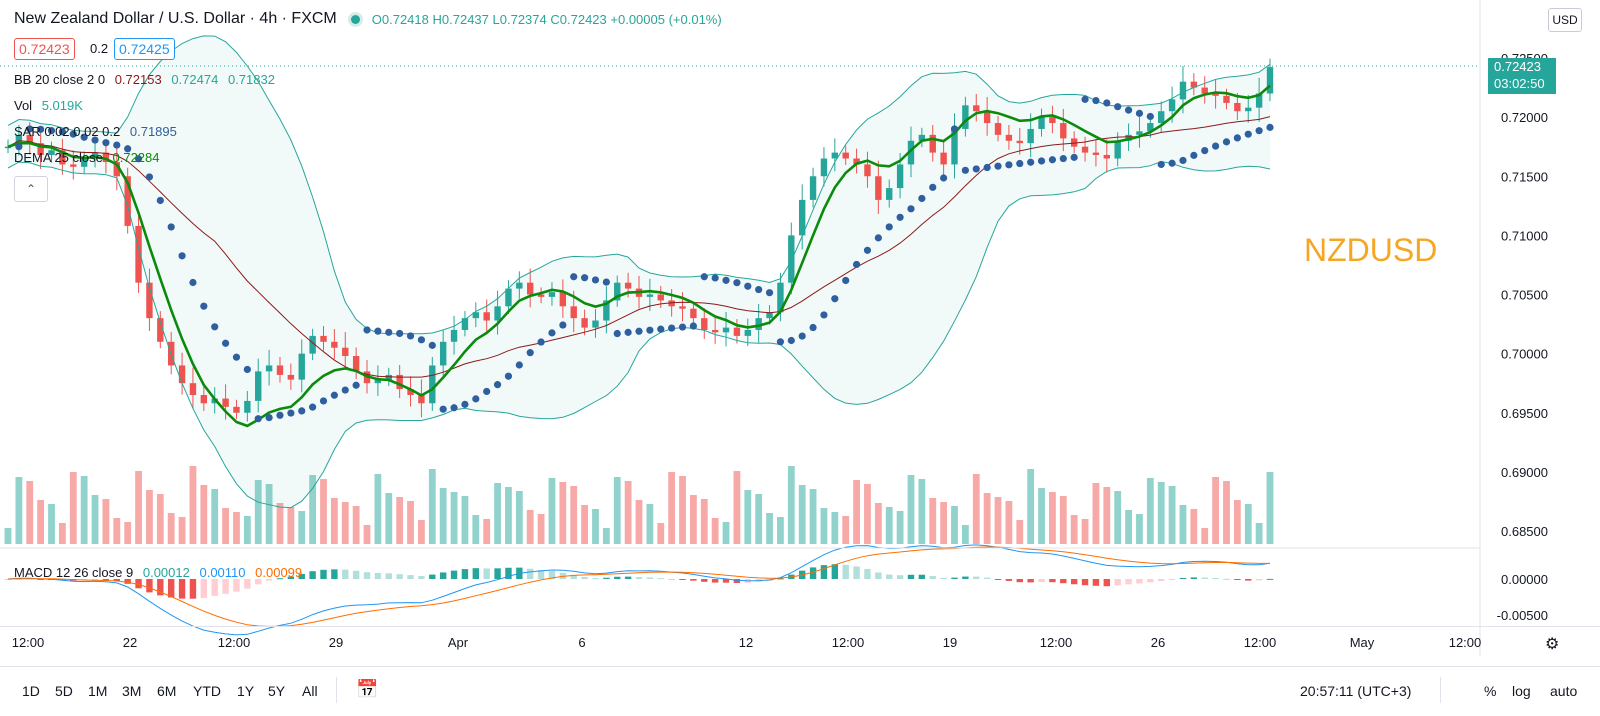 The height and width of the screenshot is (716, 1600). Describe the element at coordinates (64, 691) in the screenshot. I see `range-5d: 5D` at that location.